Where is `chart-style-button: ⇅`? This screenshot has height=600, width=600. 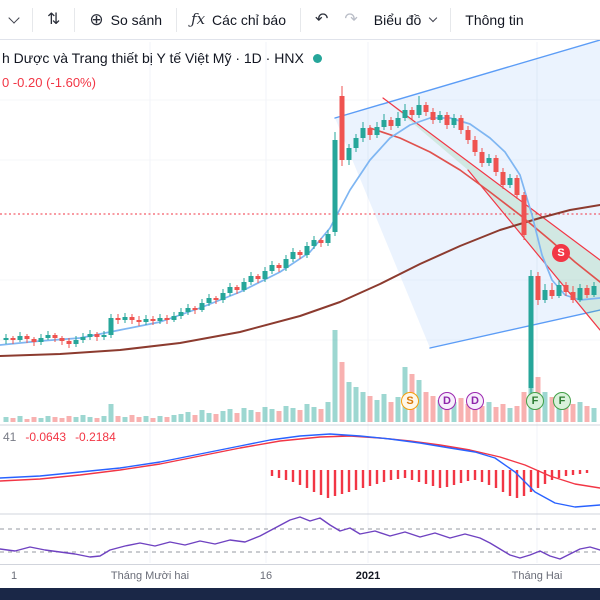 chart-style-button: ⇅ is located at coordinates (53, 20).